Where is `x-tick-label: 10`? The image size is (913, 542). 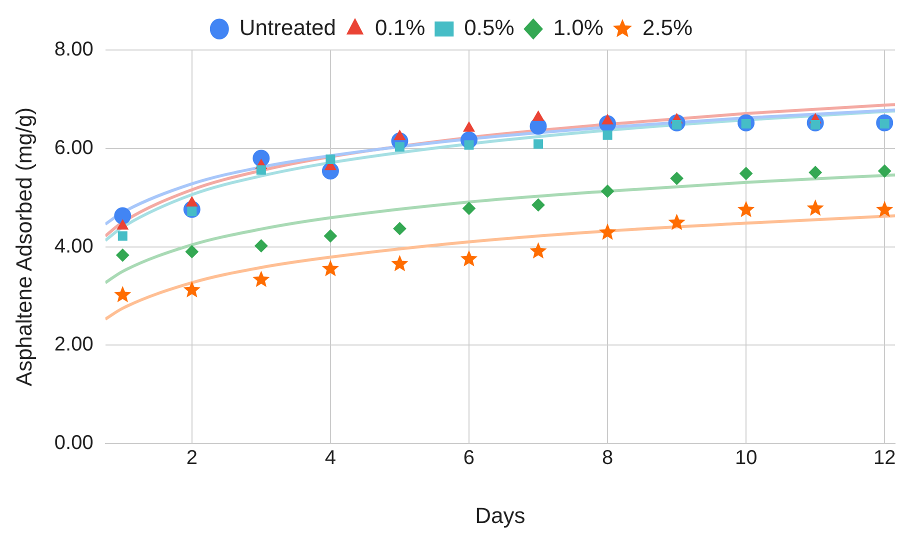
x-tick-label: 10 is located at coordinates (746, 458).